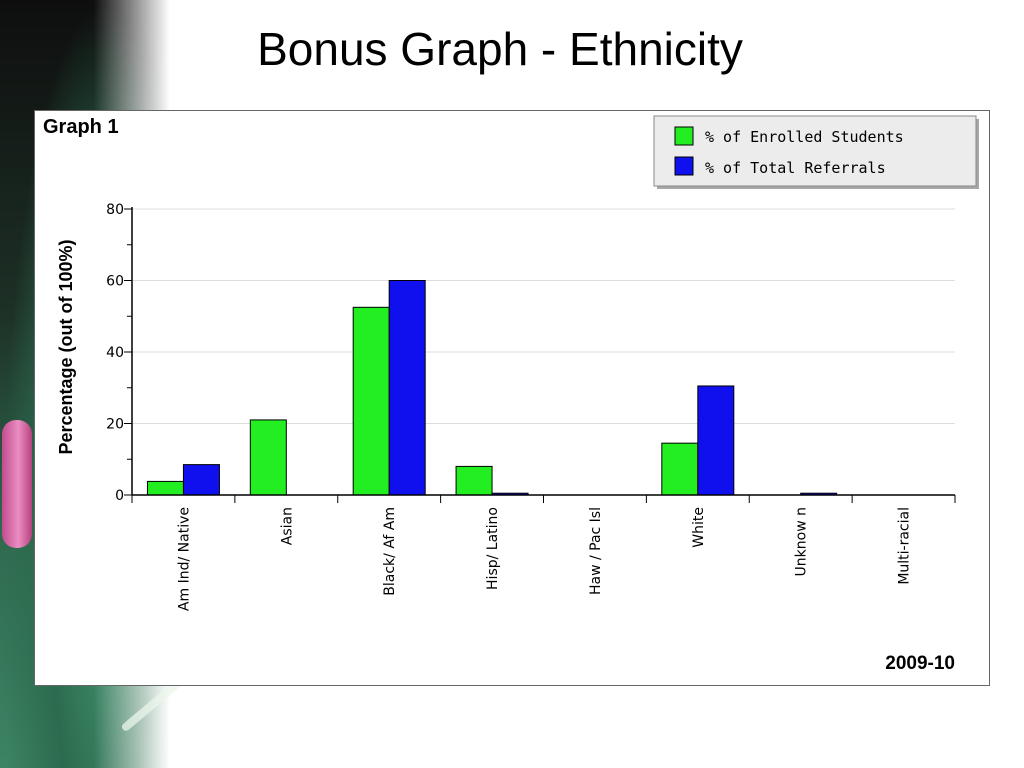 Image resolution: width=1024 pixels, height=768 pixels. Describe the element at coordinates (802, 541) in the screenshot. I see `x-tick-label: Unknow n` at that location.